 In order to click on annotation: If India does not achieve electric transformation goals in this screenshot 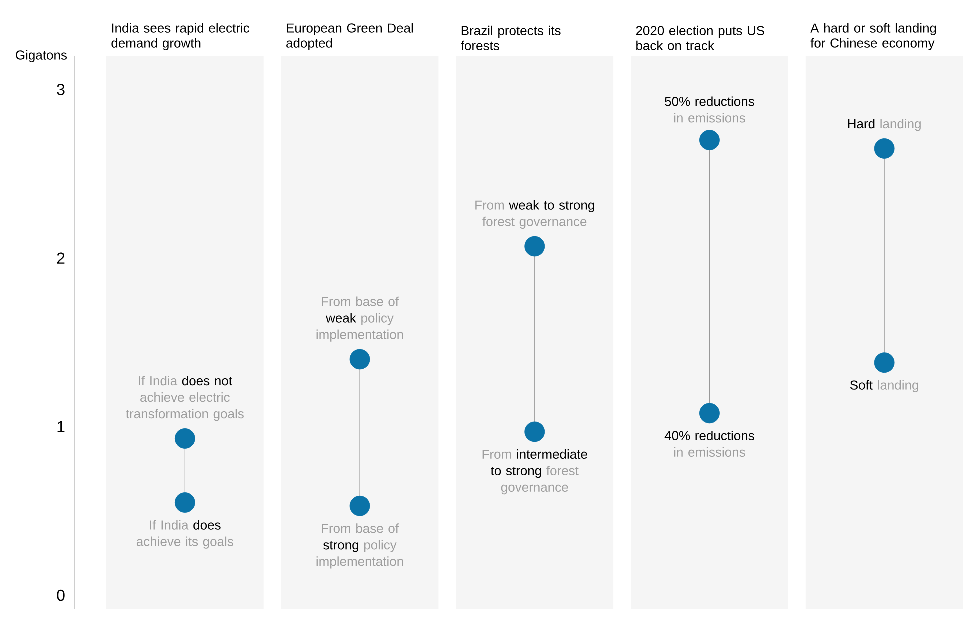, I will do `click(185, 399)`.